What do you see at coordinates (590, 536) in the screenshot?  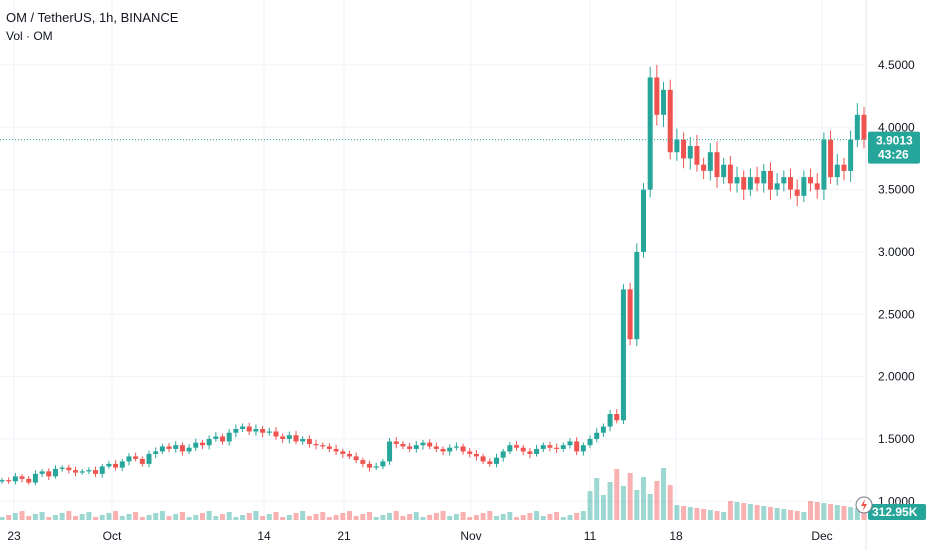 I see `x-tick-label: 11` at bounding box center [590, 536].